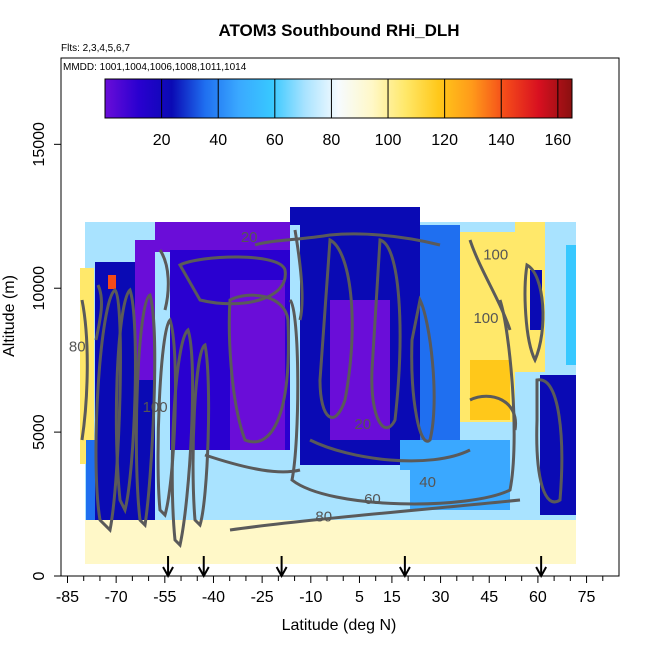 This screenshot has height=650, width=650. What do you see at coordinates (46, 351) in the screenshot?
I see `y-axis: 0 5000 10000 15000` at bounding box center [46, 351].